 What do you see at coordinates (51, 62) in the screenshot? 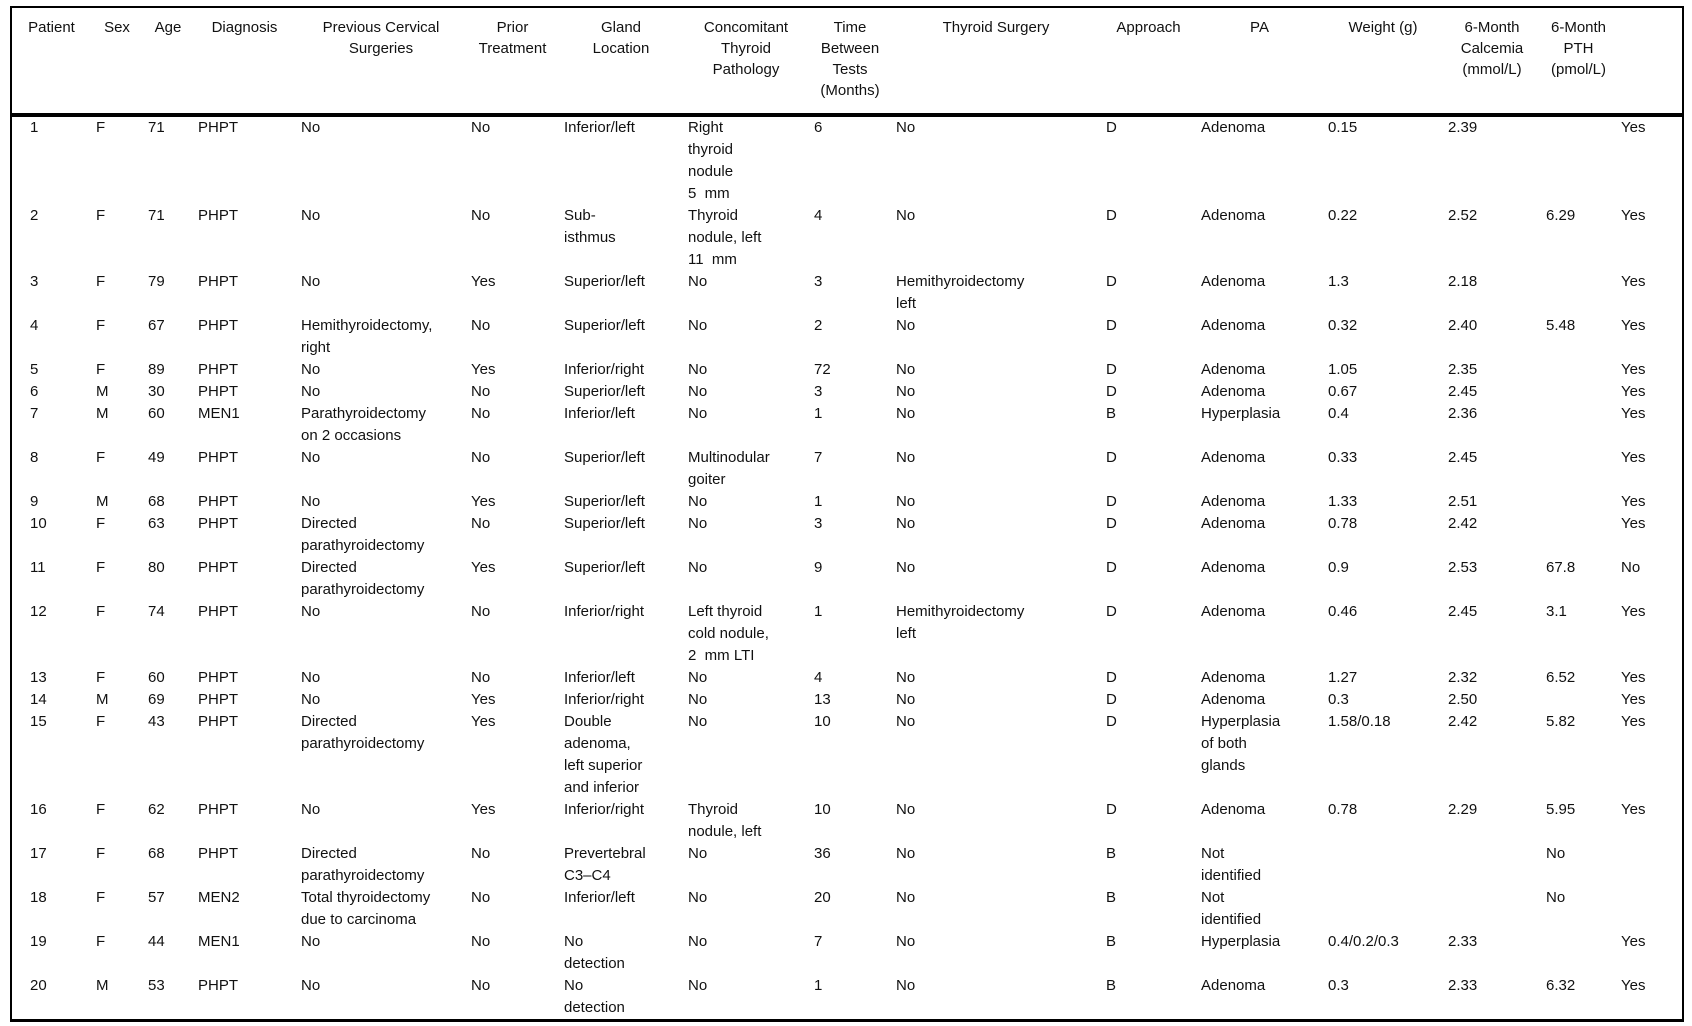
I see `column-header-patient: Patient` at bounding box center [51, 62].